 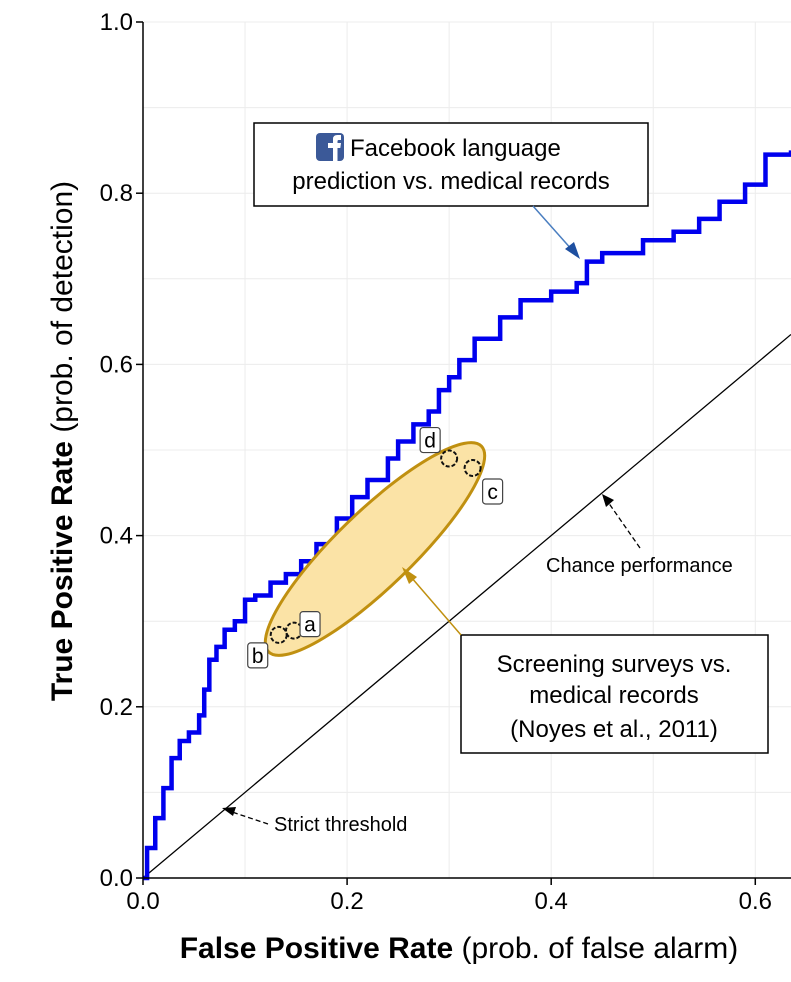 What do you see at coordinates (455, 148) in the screenshot?
I see `facebook-annotation-line1: Facebook language` at bounding box center [455, 148].